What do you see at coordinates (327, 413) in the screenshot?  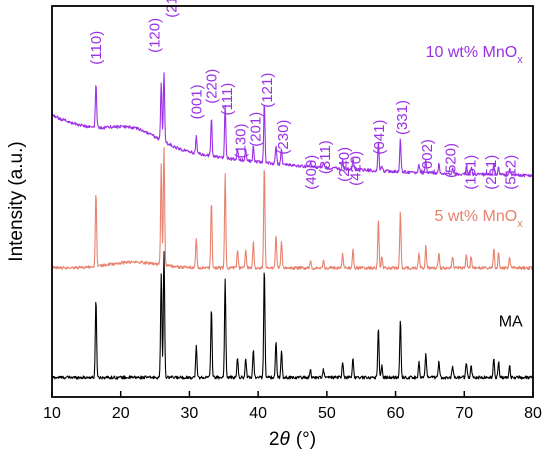 I see `x-tick-label-50: 50` at bounding box center [327, 413].